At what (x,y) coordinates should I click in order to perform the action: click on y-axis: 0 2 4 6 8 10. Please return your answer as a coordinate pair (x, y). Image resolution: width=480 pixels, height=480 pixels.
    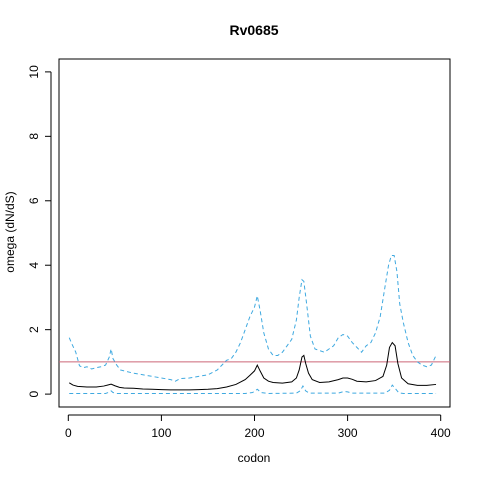
    Looking at the image, I should click on (39, 231).